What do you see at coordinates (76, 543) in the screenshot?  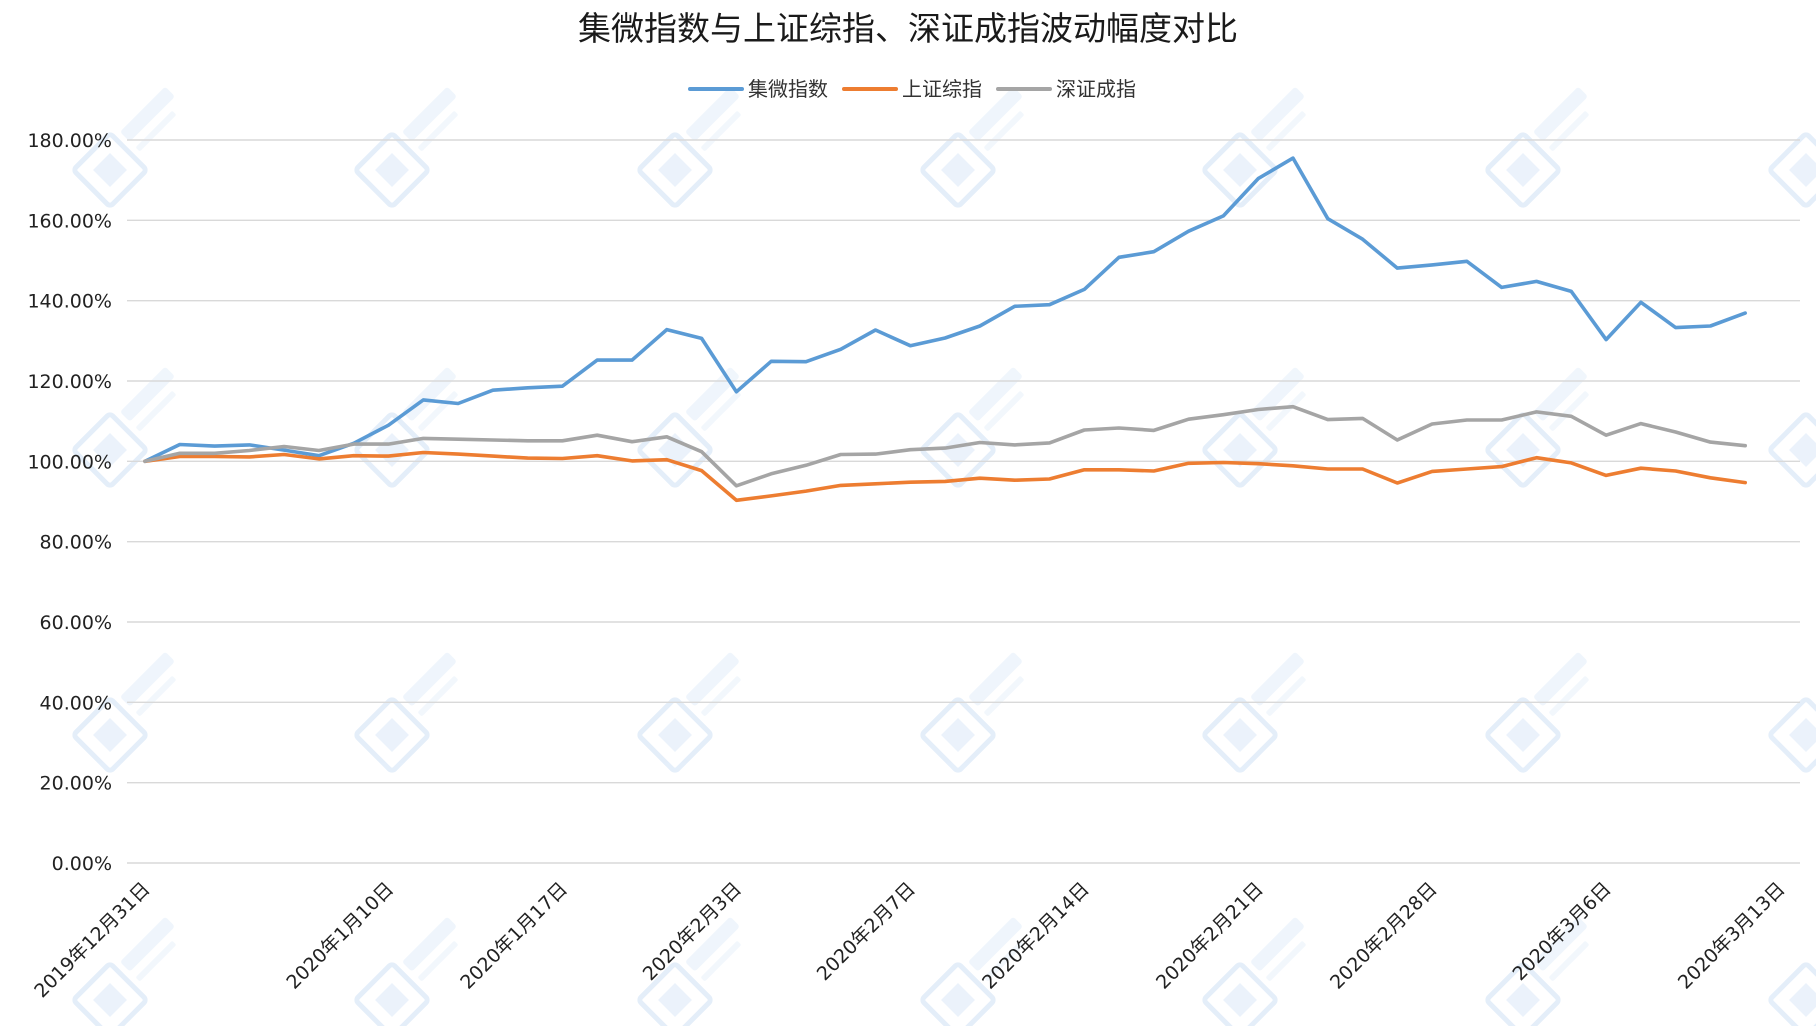 I see `y-tick-label: 80.00%` at bounding box center [76, 543].